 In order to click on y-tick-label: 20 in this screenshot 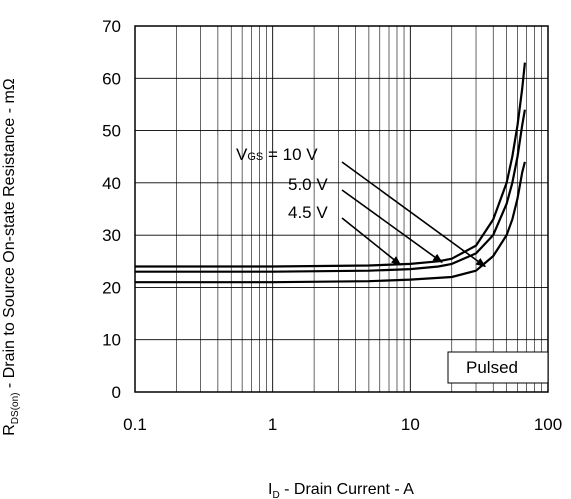, I will do `click(111, 287)`.